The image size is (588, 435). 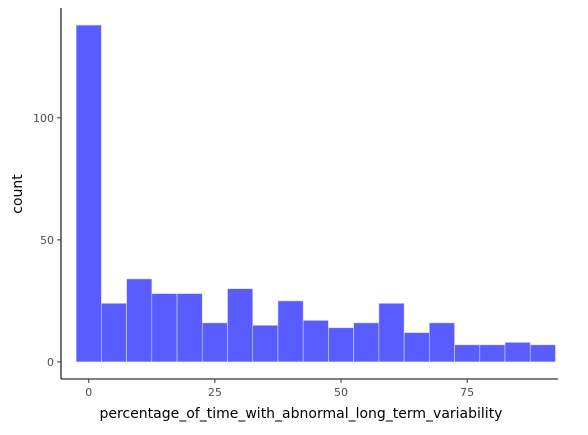 What do you see at coordinates (215, 392) in the screenshot?
I see `x-tick-label: 25` at bounding box center [215, 392].